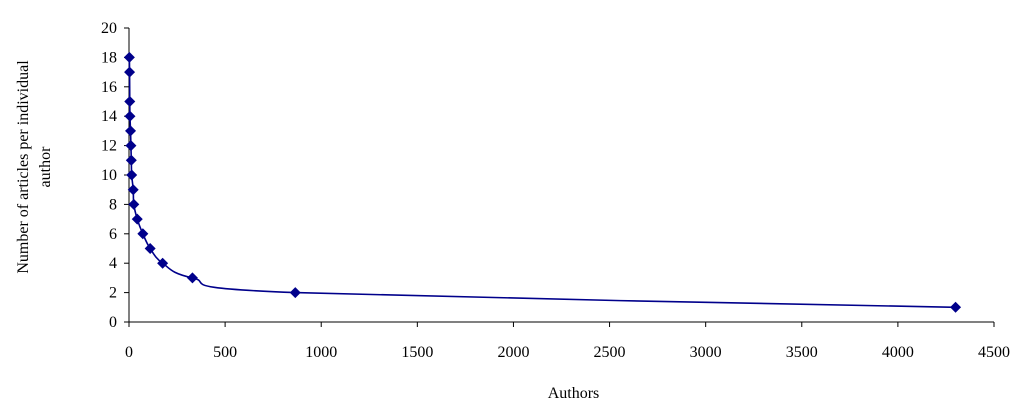 This screenshot has width=1014, height=408. What do you see at coordinates (567, 341) in the screenshot?
I see `x-ticks: 0 500 1000 1500 2000 2500 3000 3500 4000 4500` at bounding box center [567, 341].